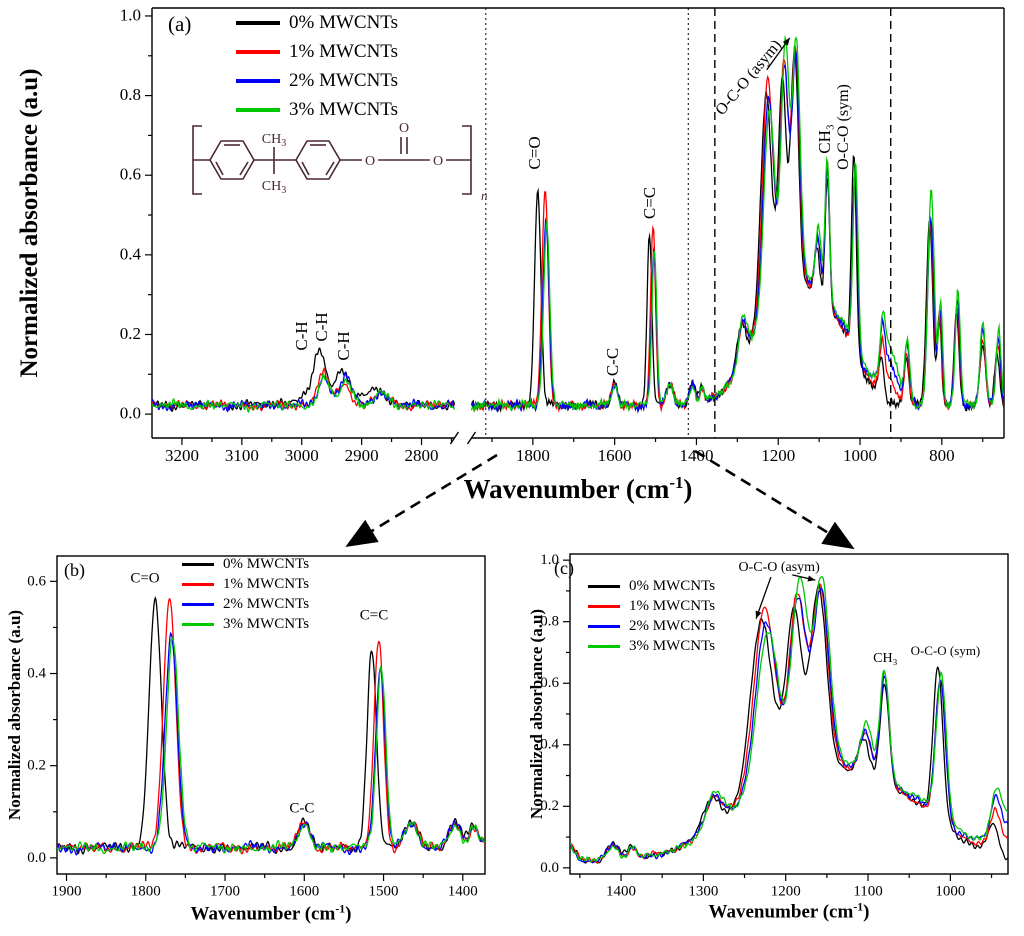 The height and width of the screenshot is (936, 1024). I want to click on polycarbonate-structure: CH3 CH3 O O O n, so click(340, 162).